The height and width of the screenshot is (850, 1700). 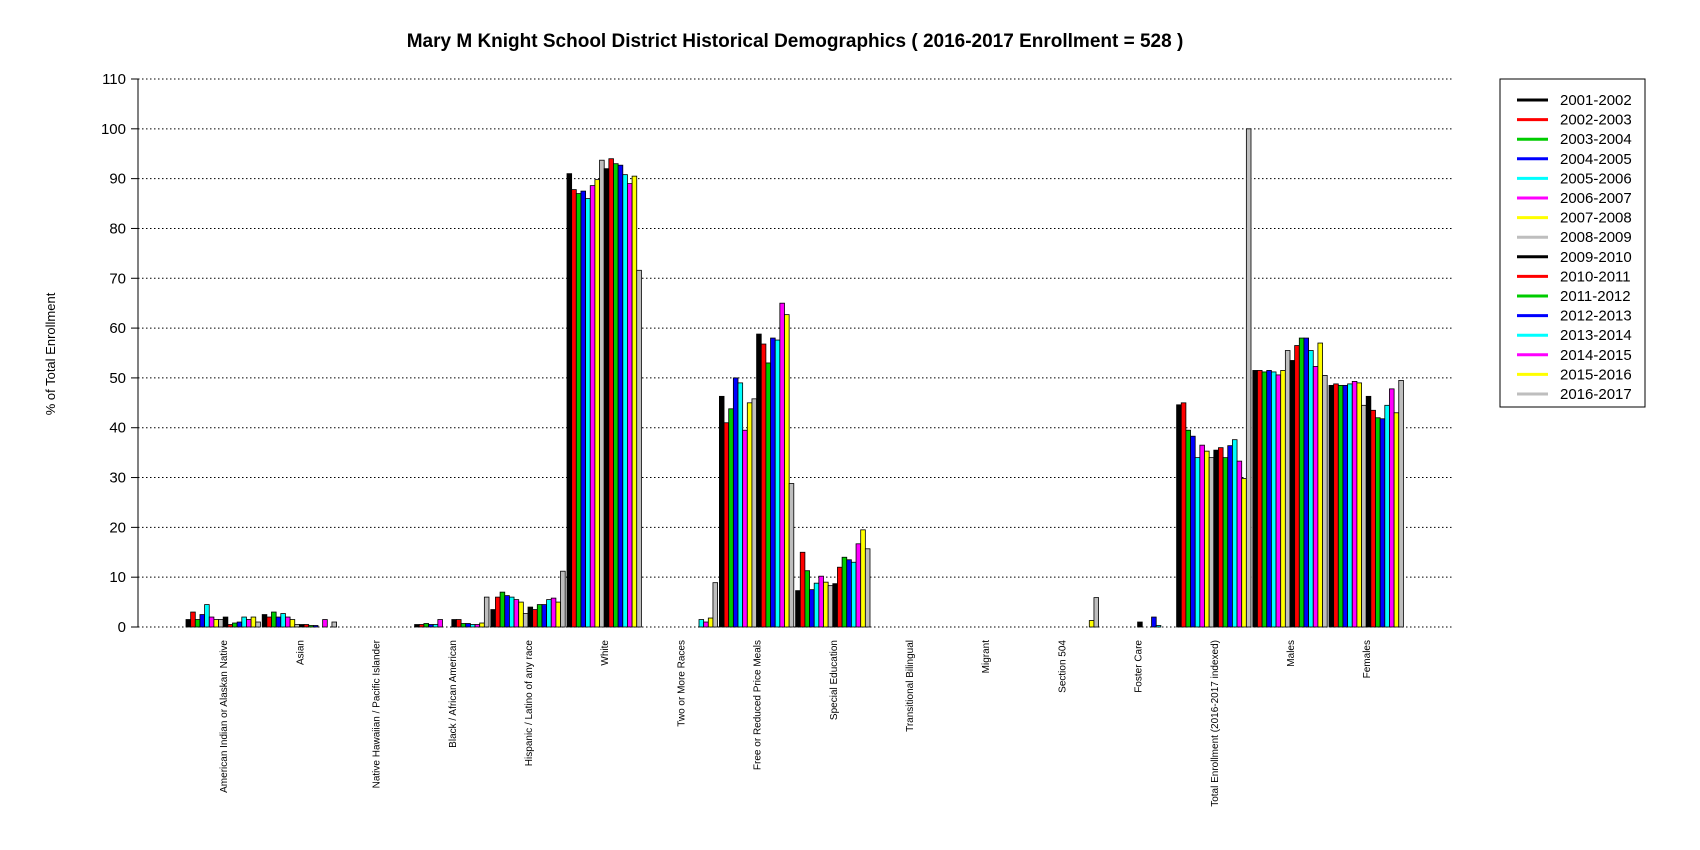 What do you see at coordinates (1596, 394) in the screenshot?
I see `legend-entry: 2016-2017` at bounding box center [1596, 394].